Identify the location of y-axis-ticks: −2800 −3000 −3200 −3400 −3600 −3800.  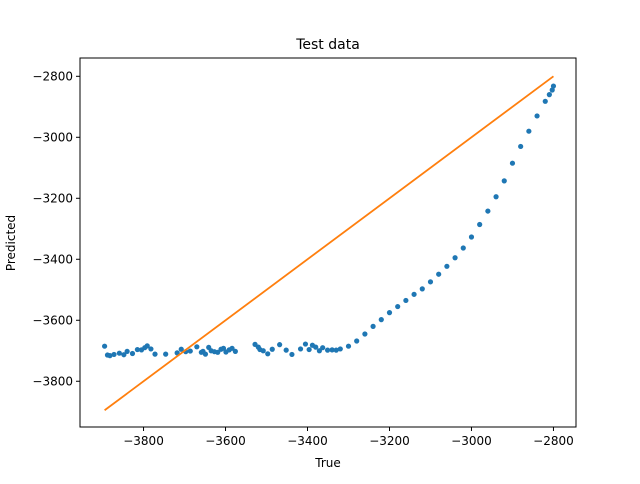
(56, 228).